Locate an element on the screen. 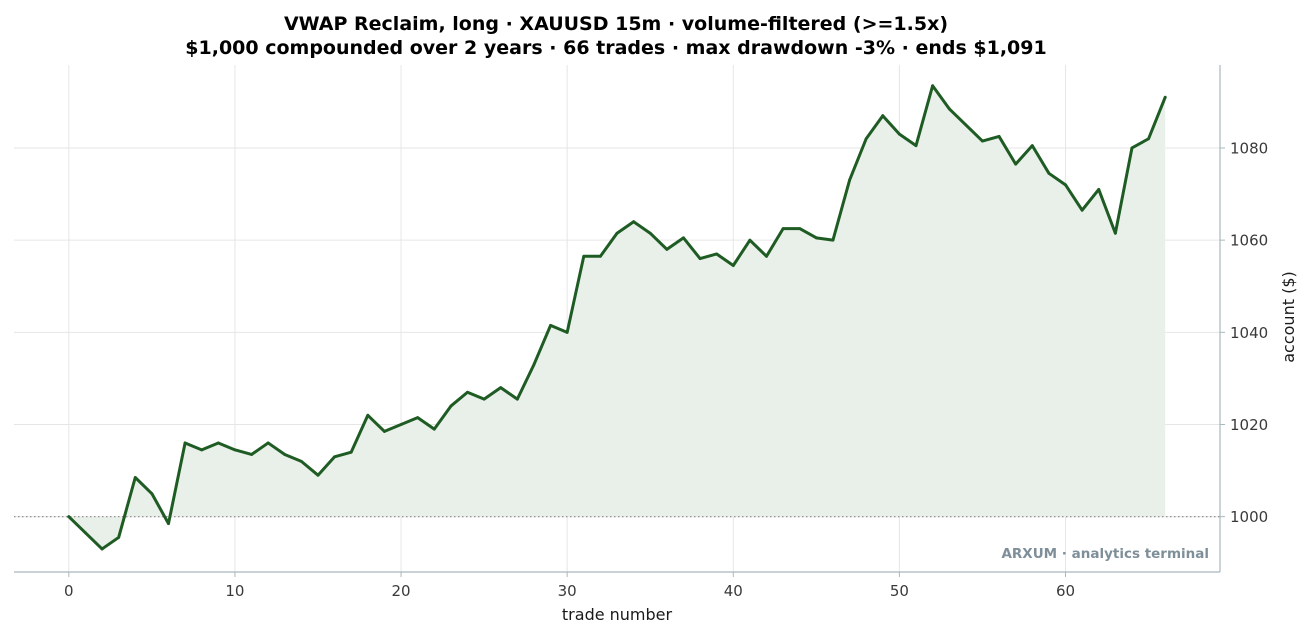 This screenshot has width=1312, height=638. x-tick-label: 60 is located at coordinates (1065, 591).